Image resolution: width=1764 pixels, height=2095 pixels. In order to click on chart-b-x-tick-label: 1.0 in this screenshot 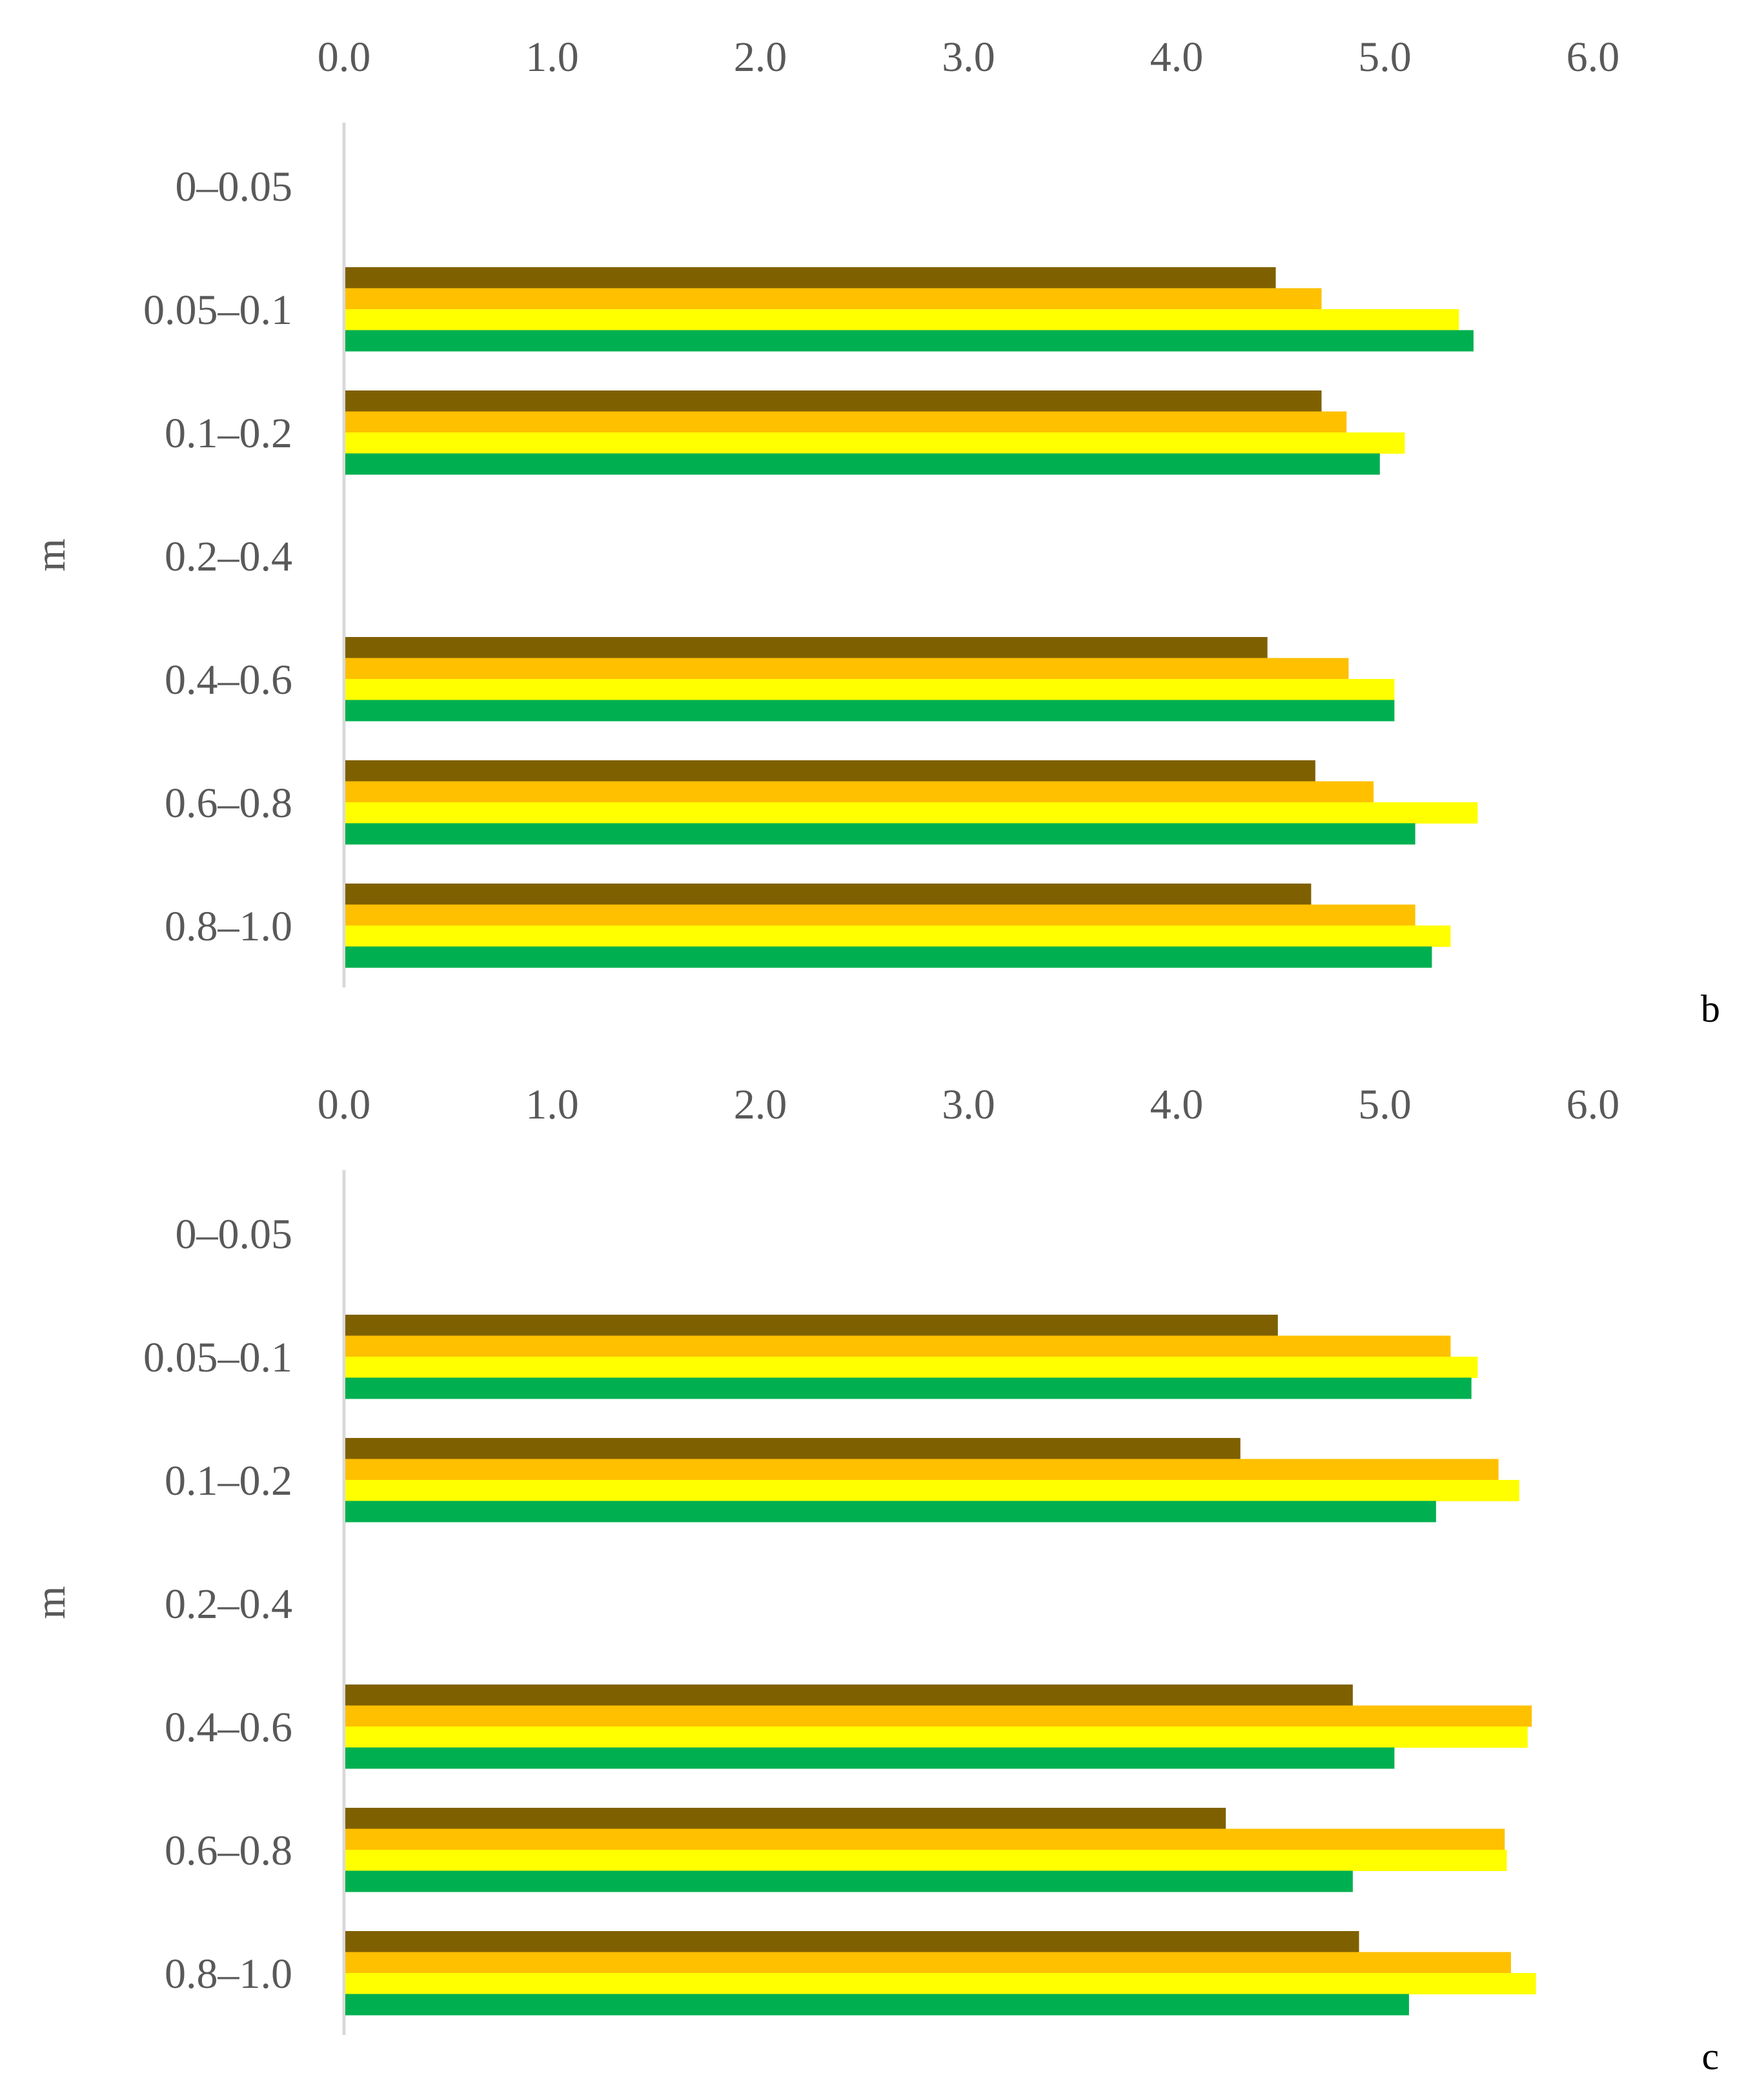, I will do `click(552, 58)`.